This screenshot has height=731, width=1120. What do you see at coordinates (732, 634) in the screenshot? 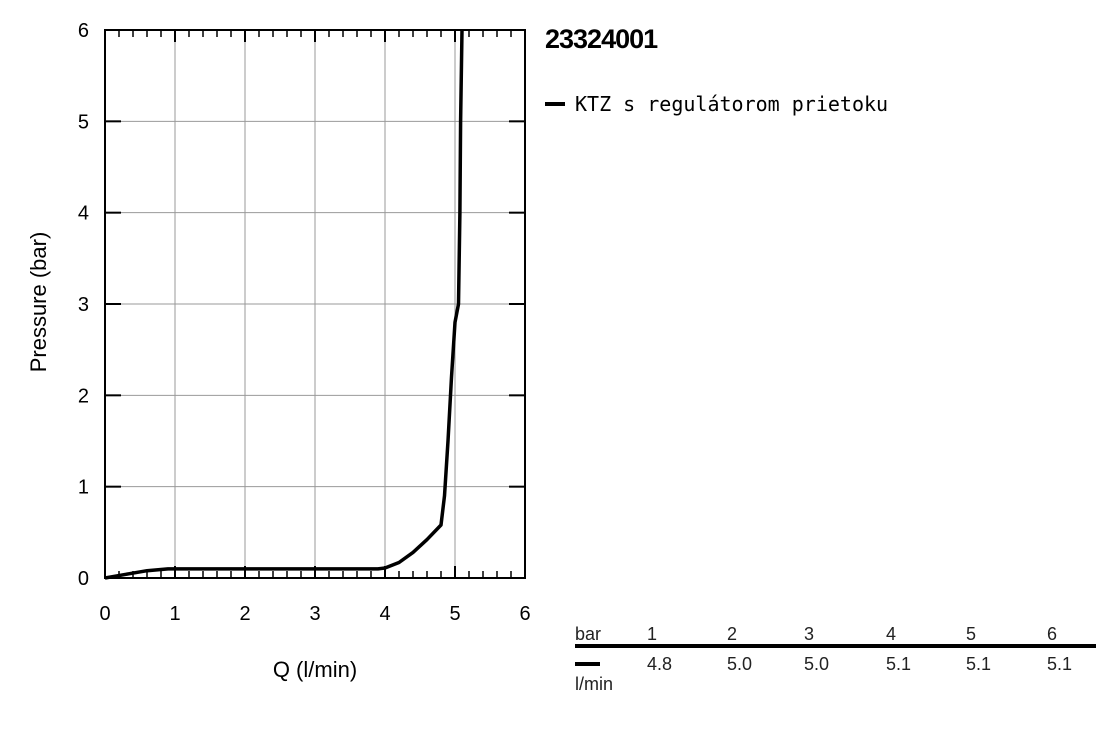
I see `table-header-cell: 2` at bounding box center [732, 634].